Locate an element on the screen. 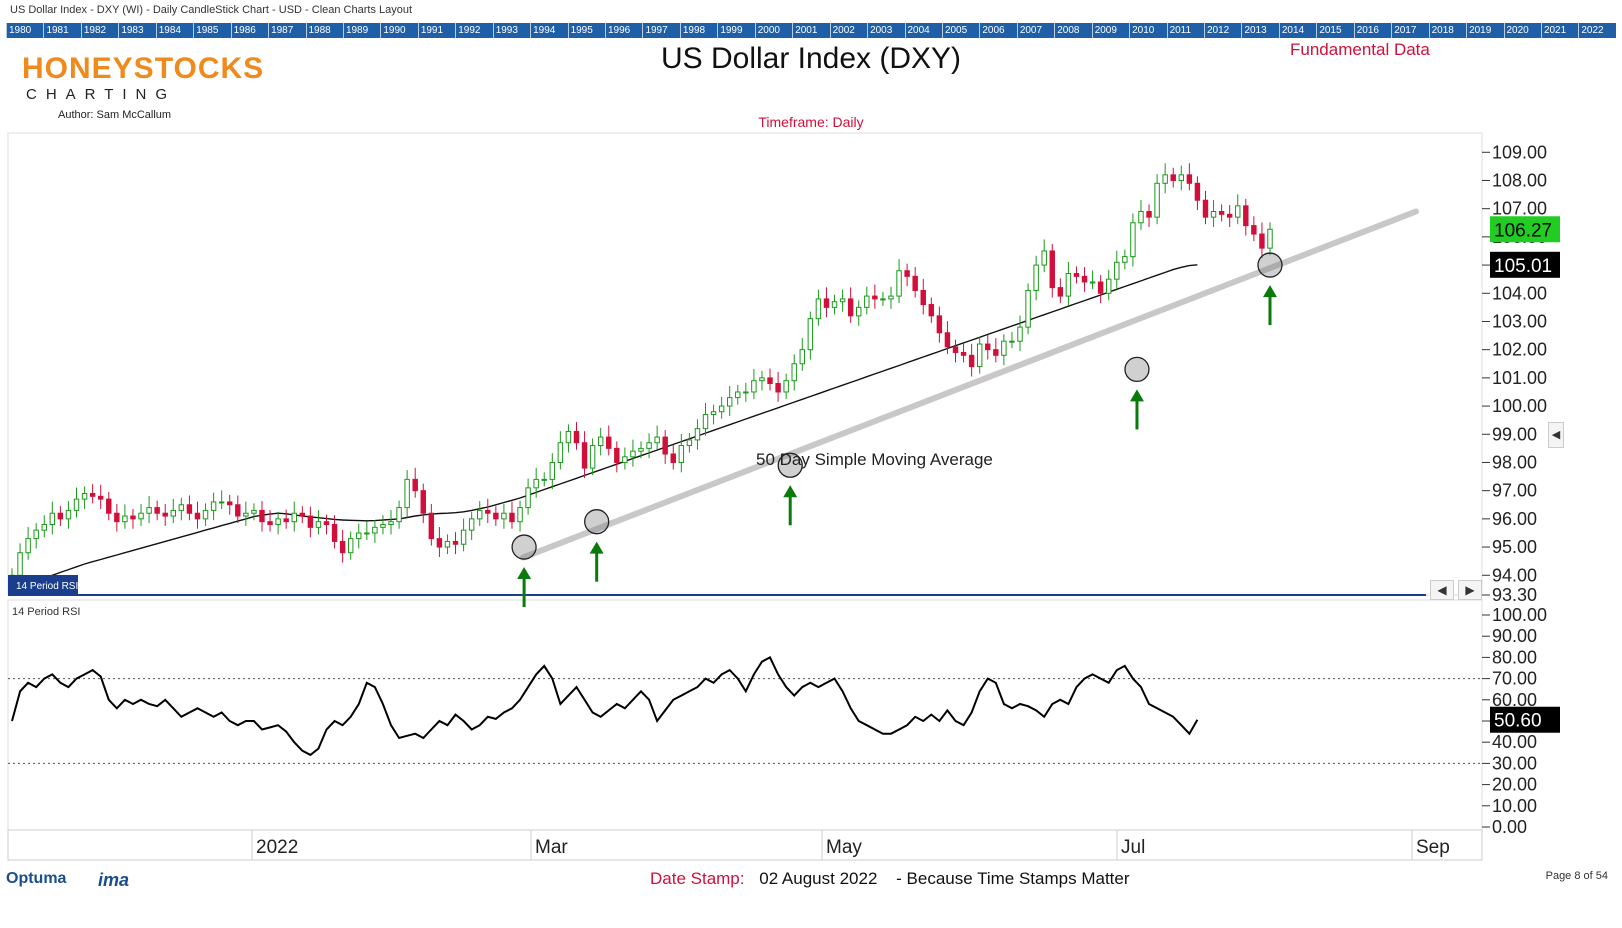 This screenshot has height=928, width=1622. year-tab: 2002 is located at coordinates (848, 30).